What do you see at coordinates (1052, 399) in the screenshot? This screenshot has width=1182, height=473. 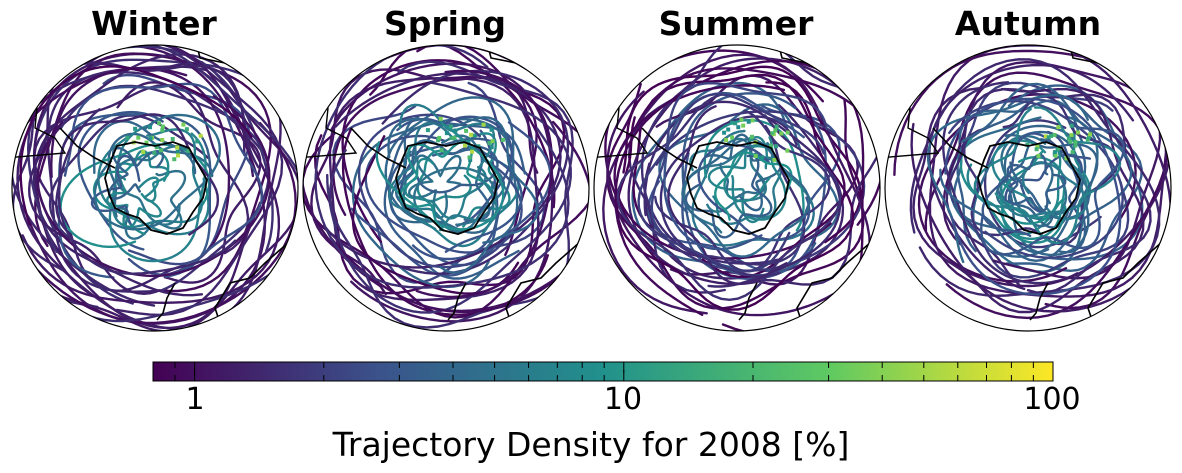 I see `colorbar-tick-label-100: 100` at bounding box center [1052, 399].